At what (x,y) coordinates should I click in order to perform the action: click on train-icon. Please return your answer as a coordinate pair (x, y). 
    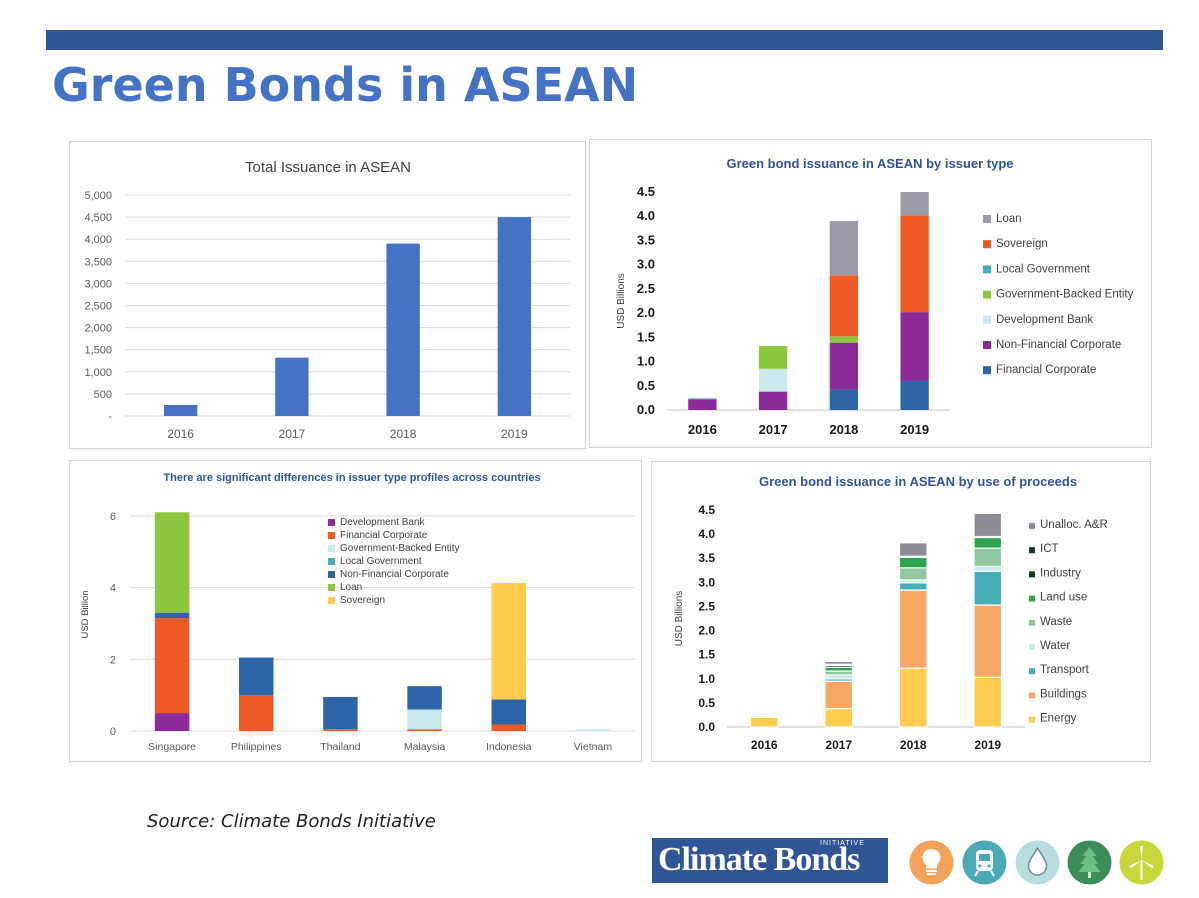
    Looking at the image, I should click on (984, 862).